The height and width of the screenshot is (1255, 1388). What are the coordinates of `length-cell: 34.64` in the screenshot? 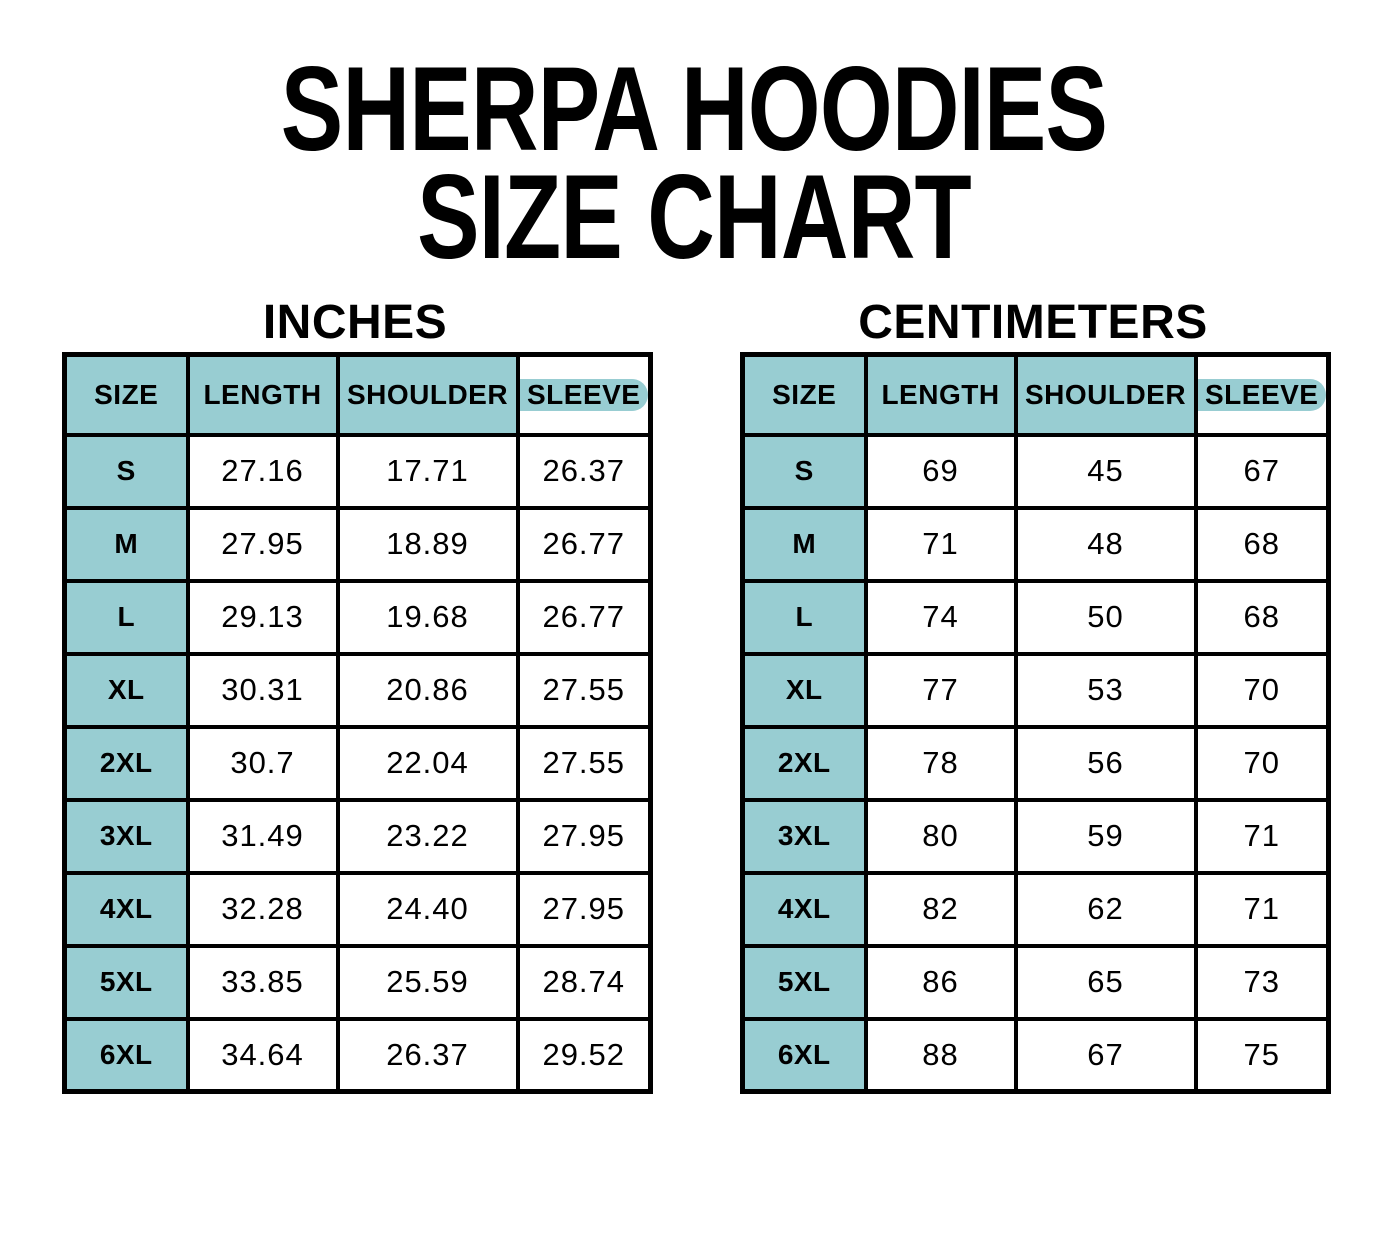 It's located at (262, 1055).